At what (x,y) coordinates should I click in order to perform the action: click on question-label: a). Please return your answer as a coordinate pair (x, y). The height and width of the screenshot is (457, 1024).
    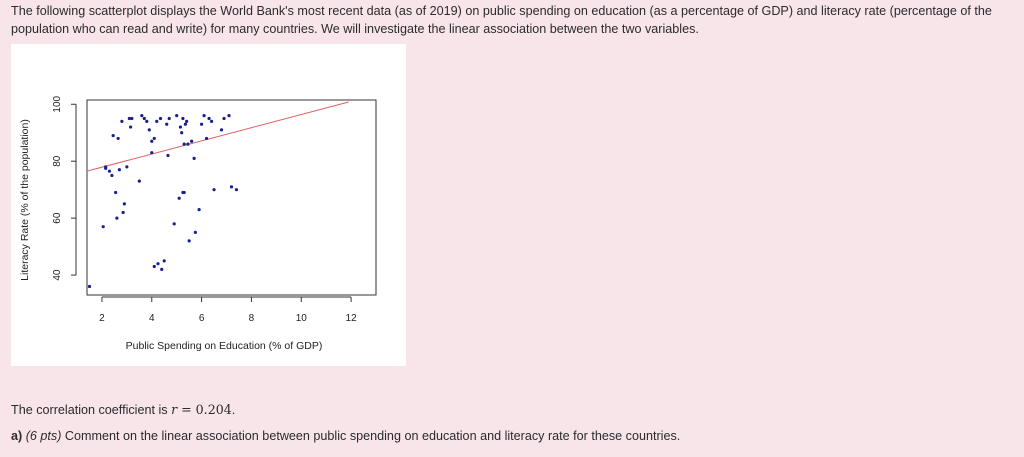
    Looking at the image, I should click on (17, 436).